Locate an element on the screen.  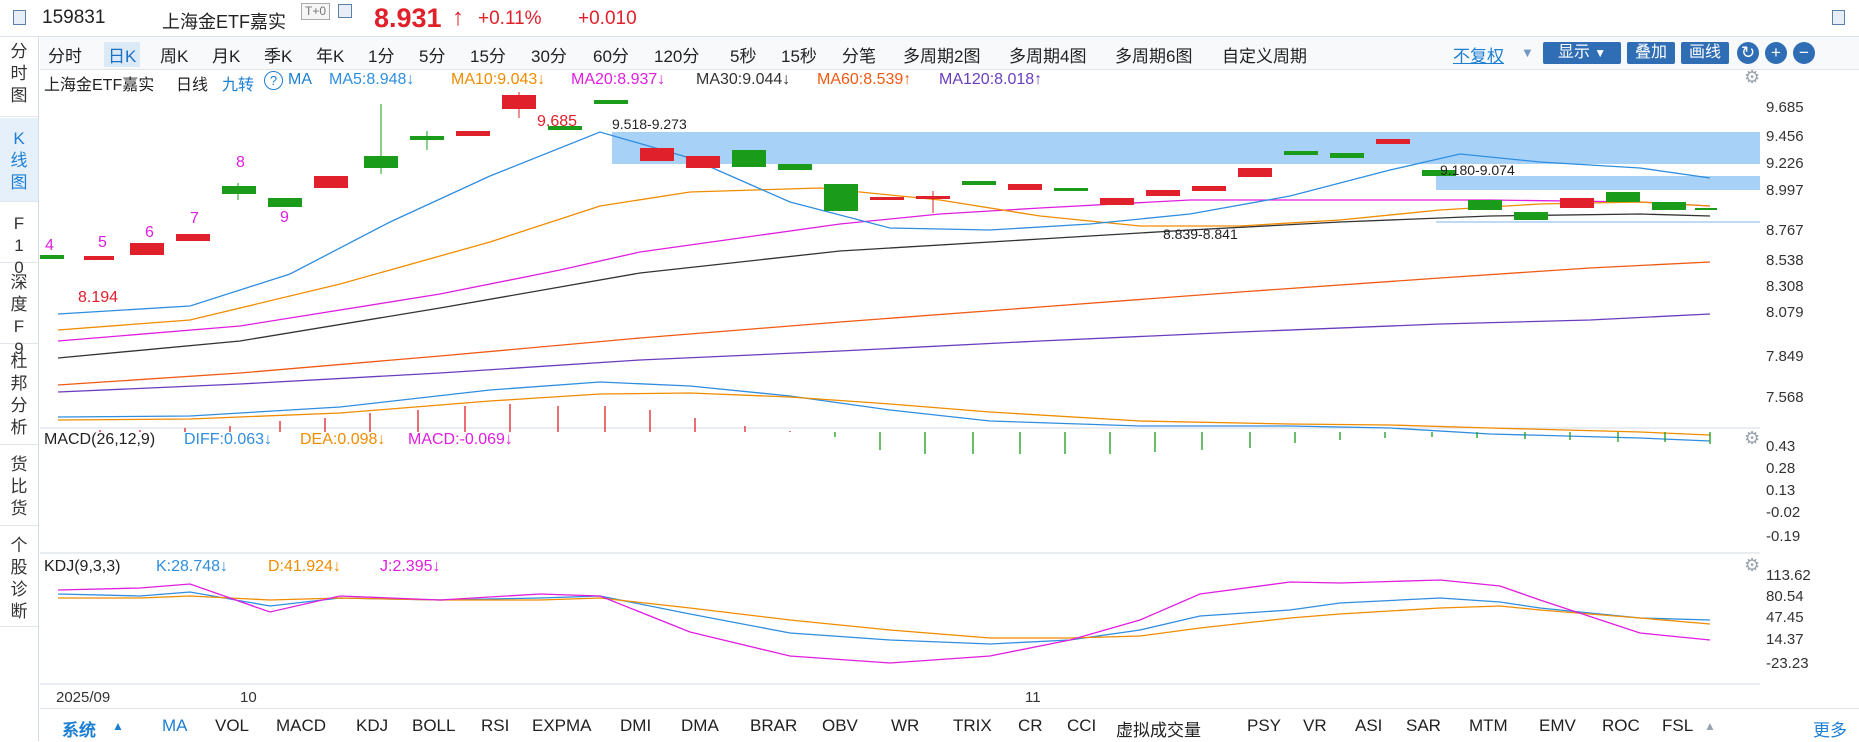
indicator-tab: KDJ is located at coordinates (372, 725).